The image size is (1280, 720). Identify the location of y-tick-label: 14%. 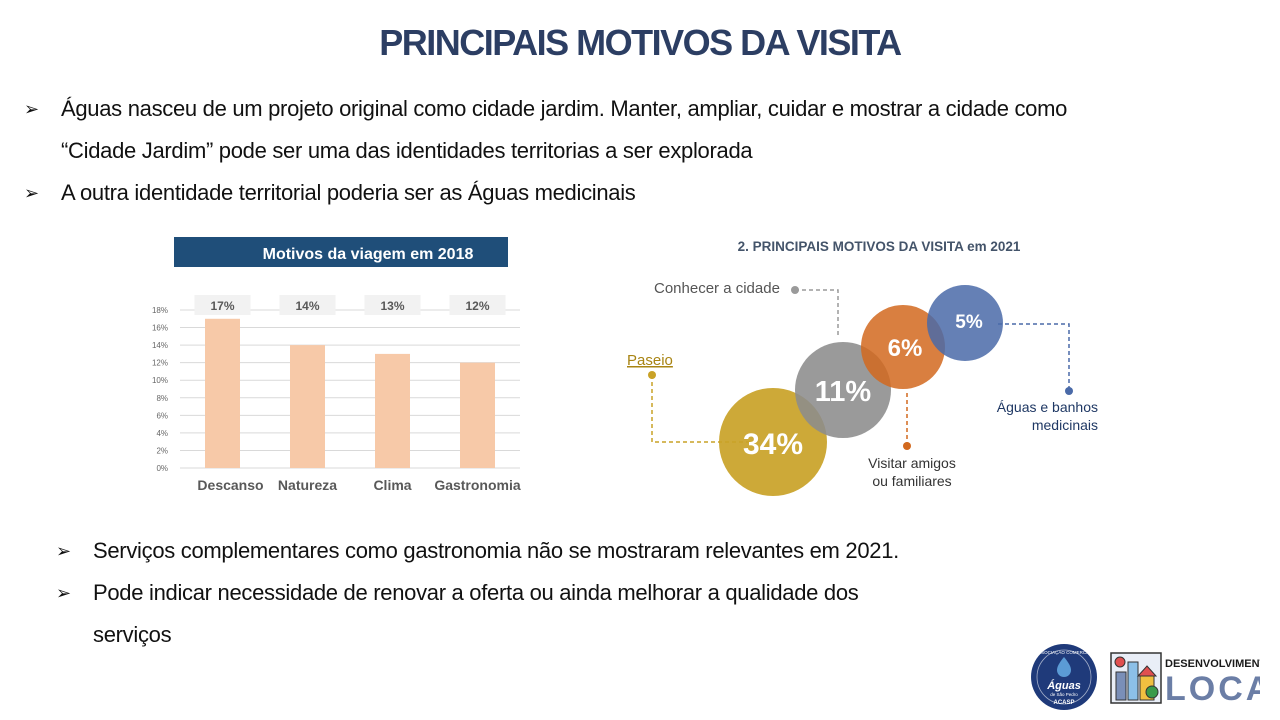
(160, 345).